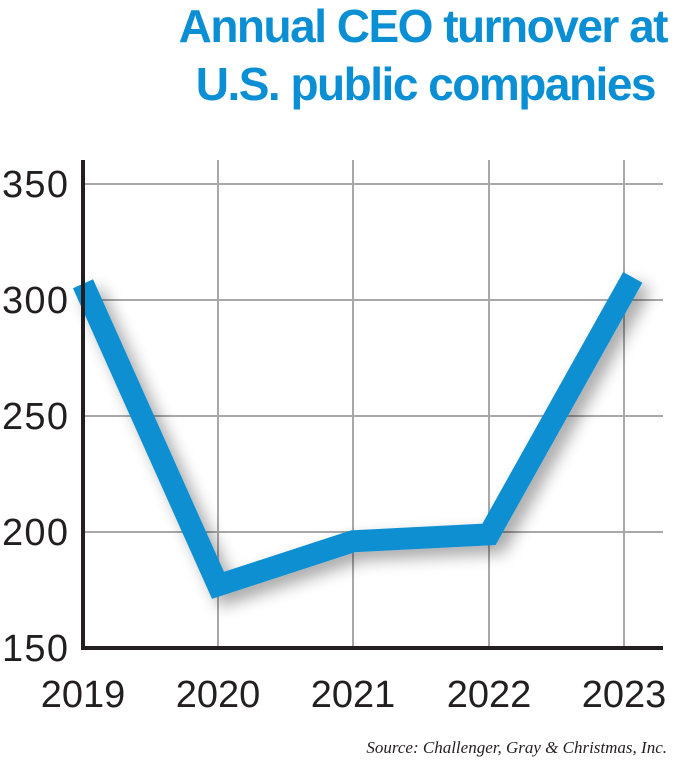 This screenshot has width=681, height=767. I want to click on x-tick-label: 2021, so click(353, 695).